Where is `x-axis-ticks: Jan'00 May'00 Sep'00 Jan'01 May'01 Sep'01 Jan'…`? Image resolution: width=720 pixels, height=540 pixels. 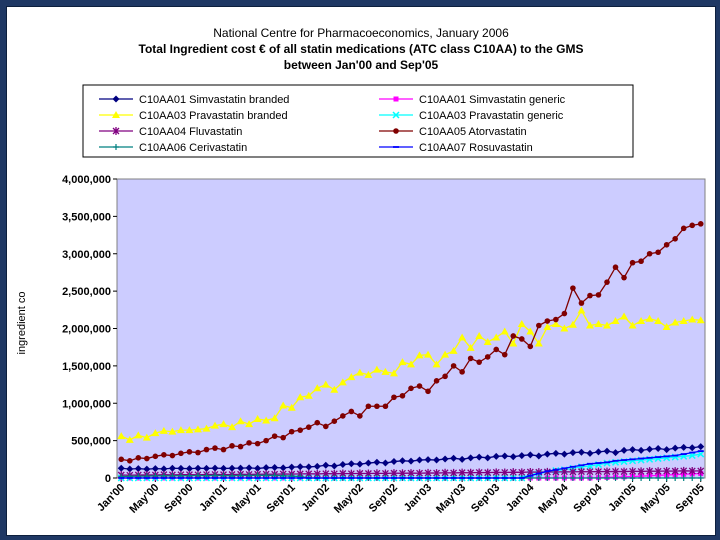 x-axis-ticks: Jan'00 May'00 Sep'00 Jan'01 May'01 Sep'01 Jan'… is located at coordinates (401, 497).